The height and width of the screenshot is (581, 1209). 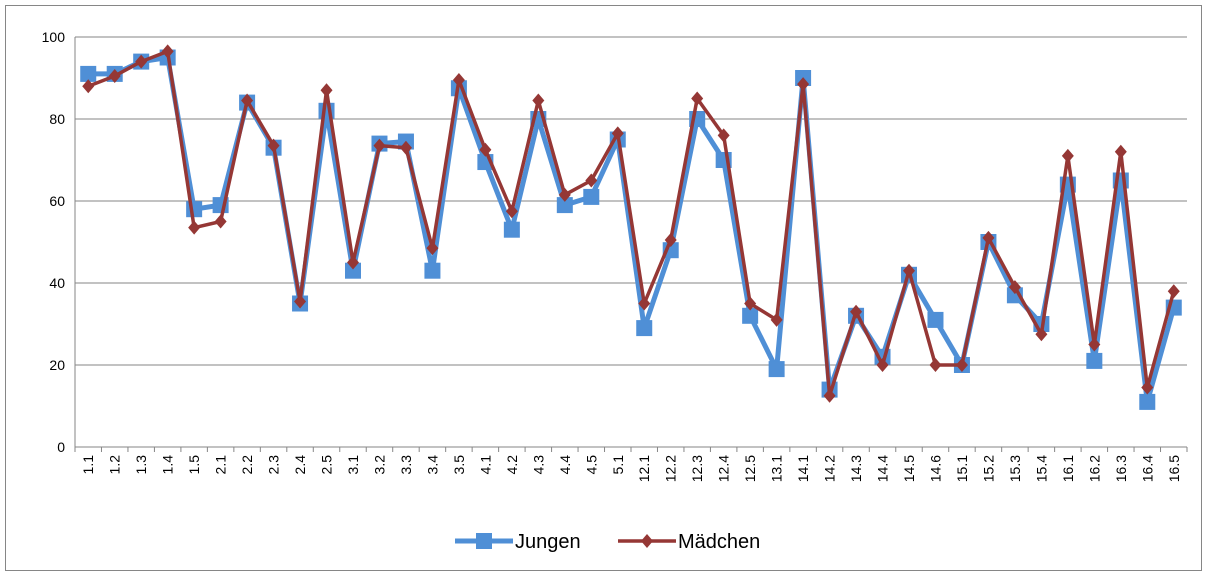 What do you see at coordinates (1121, 468) in the screenshot?
I see `x-tick-label: 16.3` at bounding box center [1121, 468].